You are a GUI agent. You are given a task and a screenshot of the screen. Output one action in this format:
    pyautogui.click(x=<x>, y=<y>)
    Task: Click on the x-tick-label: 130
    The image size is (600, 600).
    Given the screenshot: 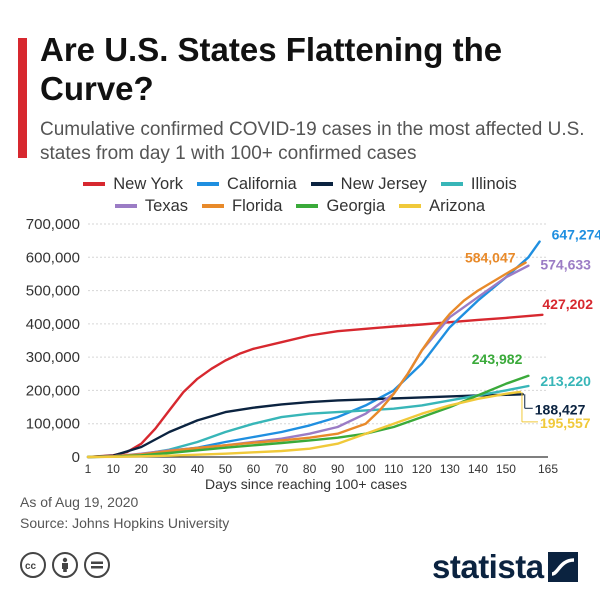 What is the action you would take?
    pyautogui.click(x=450, y=469)
    